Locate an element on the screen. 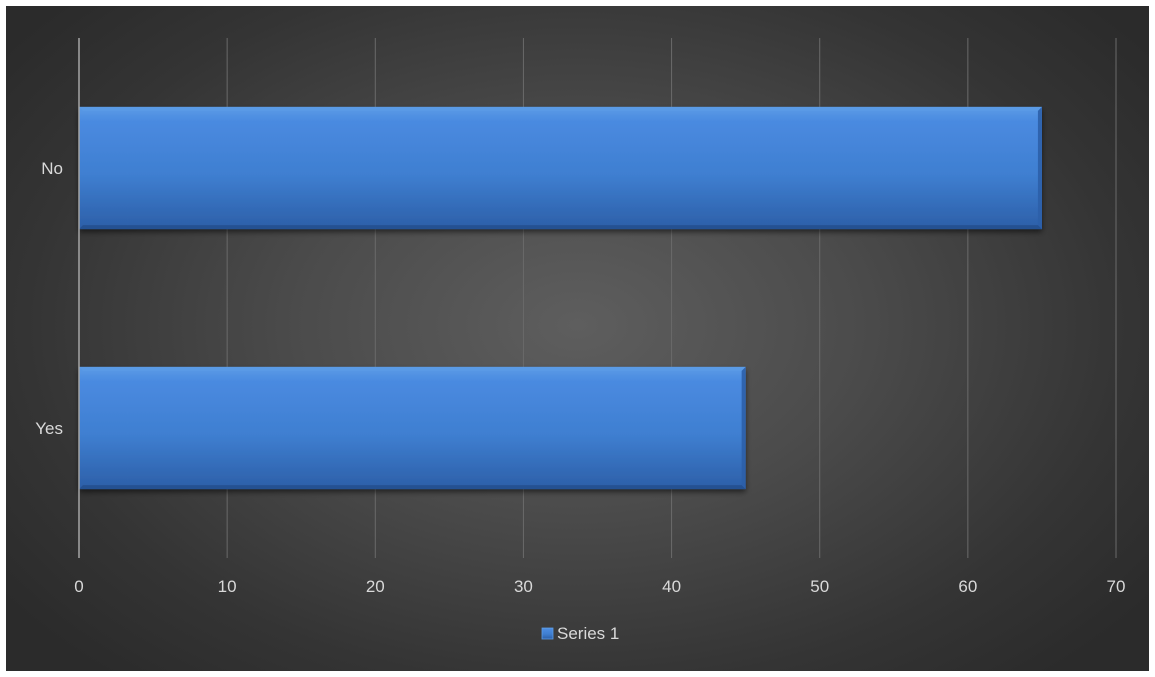  x-tick-label: 70 is located at coordinates (1116, 586).